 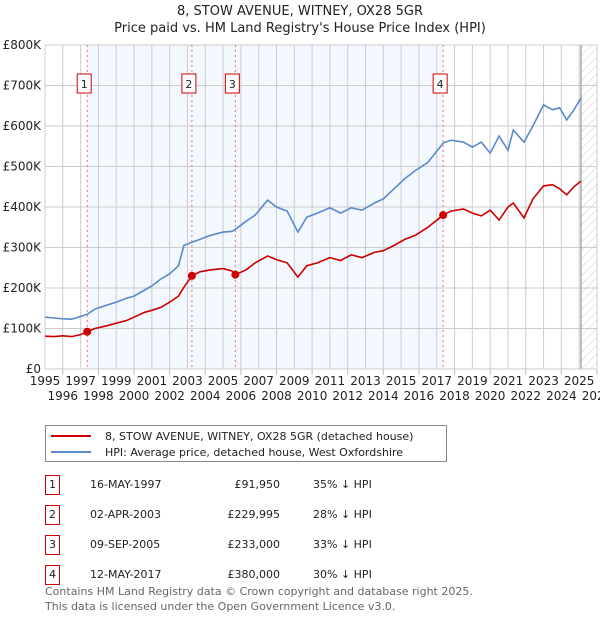 What do you see at coordinates (254, 514) in the screenshot?
I see `sale-price: £229,995` at bounding box center [254, 514].